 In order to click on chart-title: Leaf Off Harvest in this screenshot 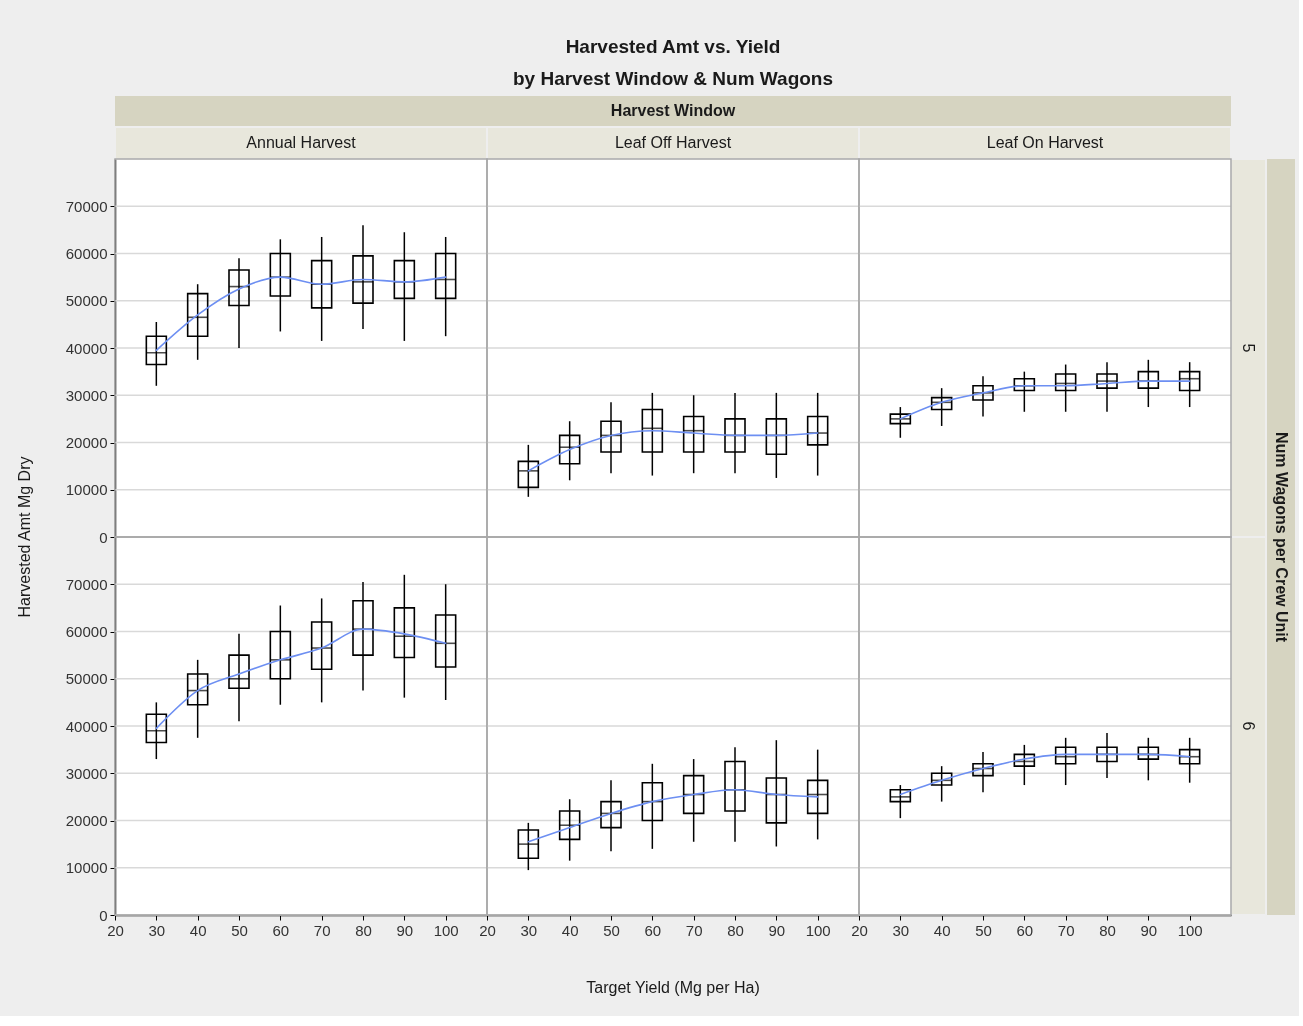, I will do `click(673, 142)`.